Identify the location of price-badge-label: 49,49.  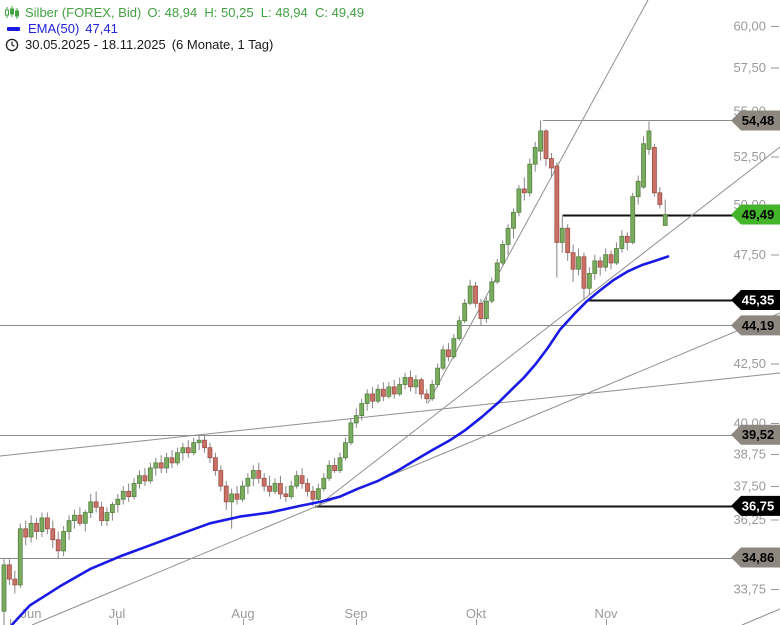
(758, 214).